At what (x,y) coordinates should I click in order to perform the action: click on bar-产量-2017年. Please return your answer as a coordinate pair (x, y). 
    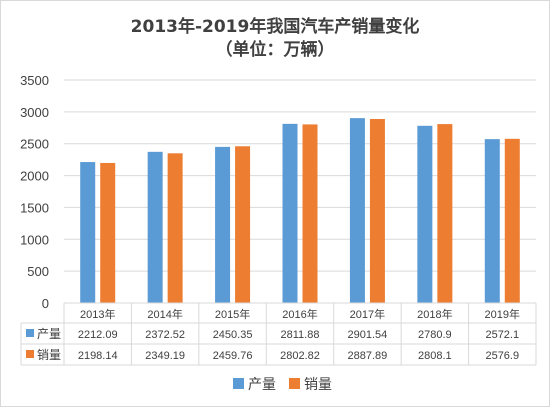
    Looking at the image, I should click on (357, 210).